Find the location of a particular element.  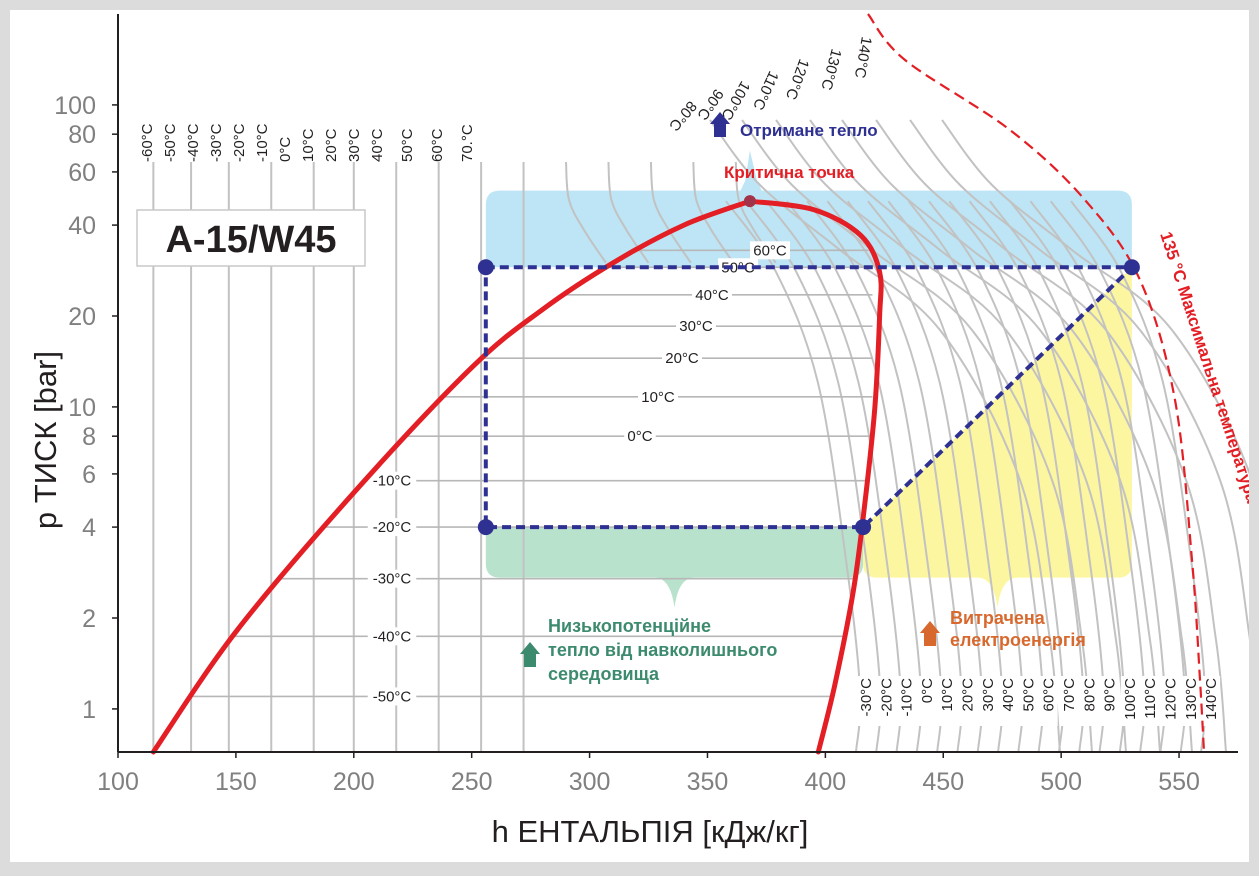

isotherm-top-label: 50°C is located at coordinates (407, 145).